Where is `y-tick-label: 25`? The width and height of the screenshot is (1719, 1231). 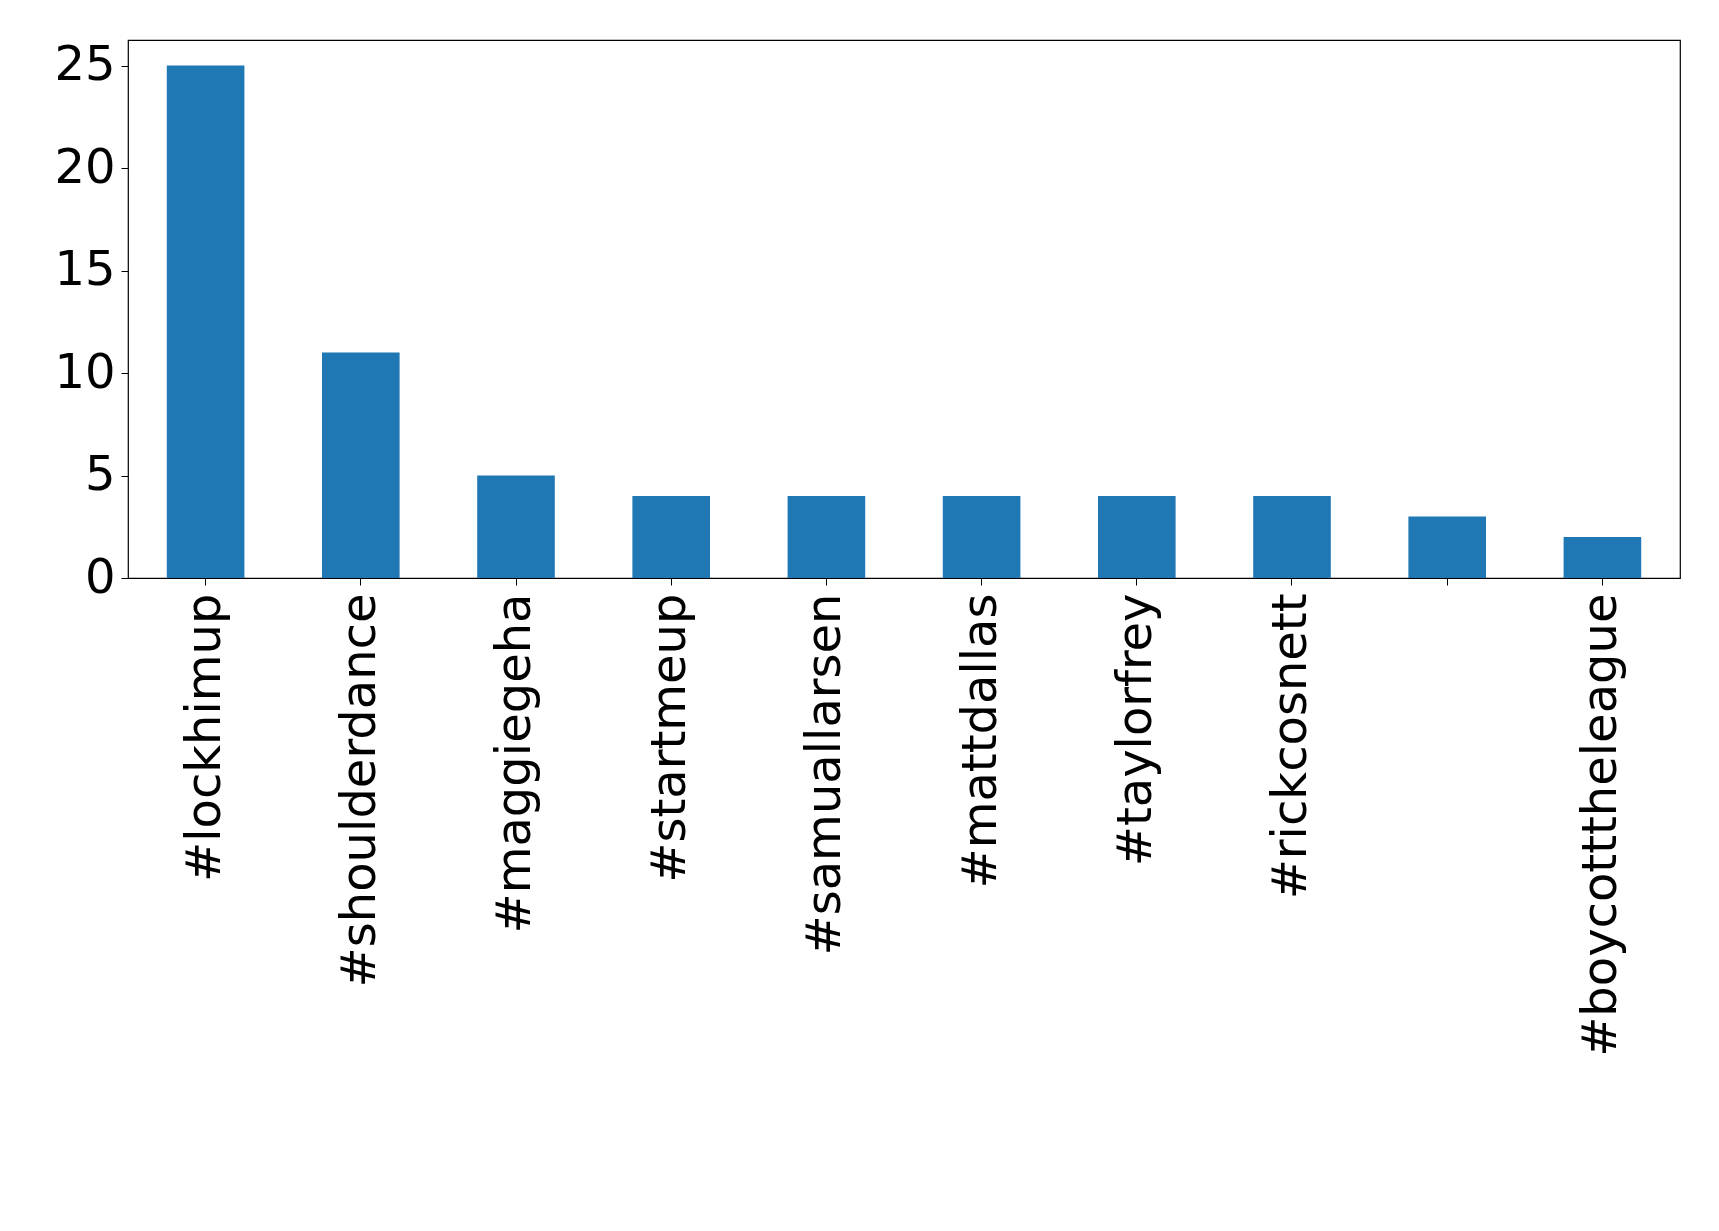 y-tick-label: 25 is located at coordinates (85, 63).